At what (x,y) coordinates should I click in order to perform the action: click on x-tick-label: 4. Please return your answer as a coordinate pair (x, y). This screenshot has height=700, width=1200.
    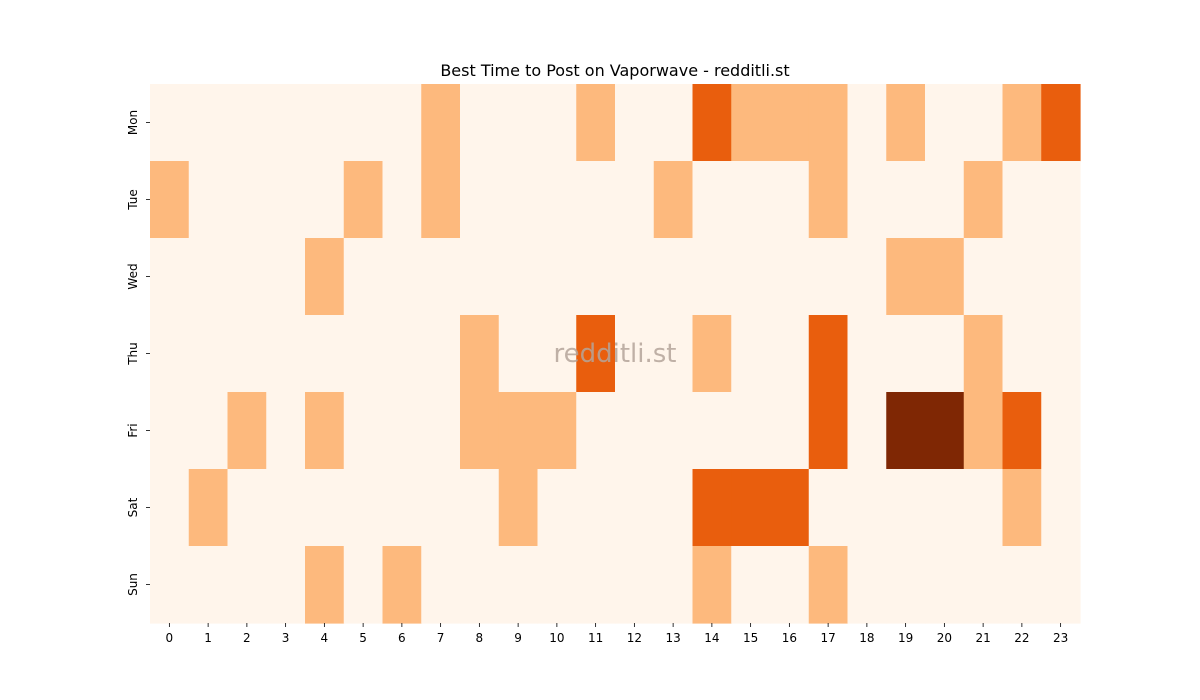
    Looking at the image, I should click on (325, 638).